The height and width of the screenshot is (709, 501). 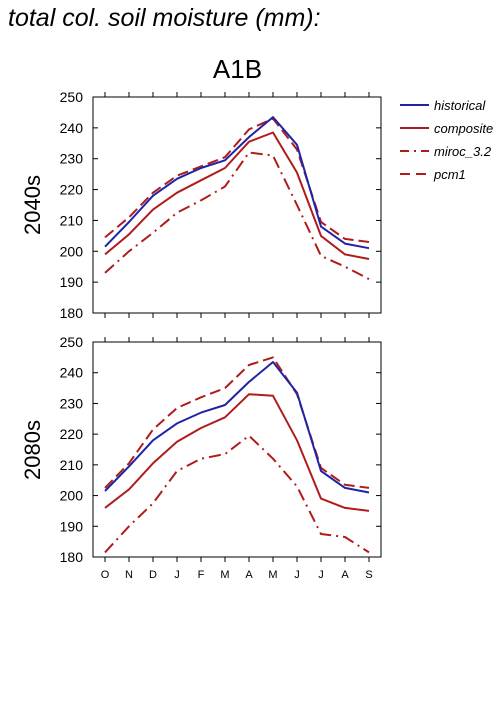 I want to click on page-title: total col. soil moisture (mm):, so click(x=164, y=18).